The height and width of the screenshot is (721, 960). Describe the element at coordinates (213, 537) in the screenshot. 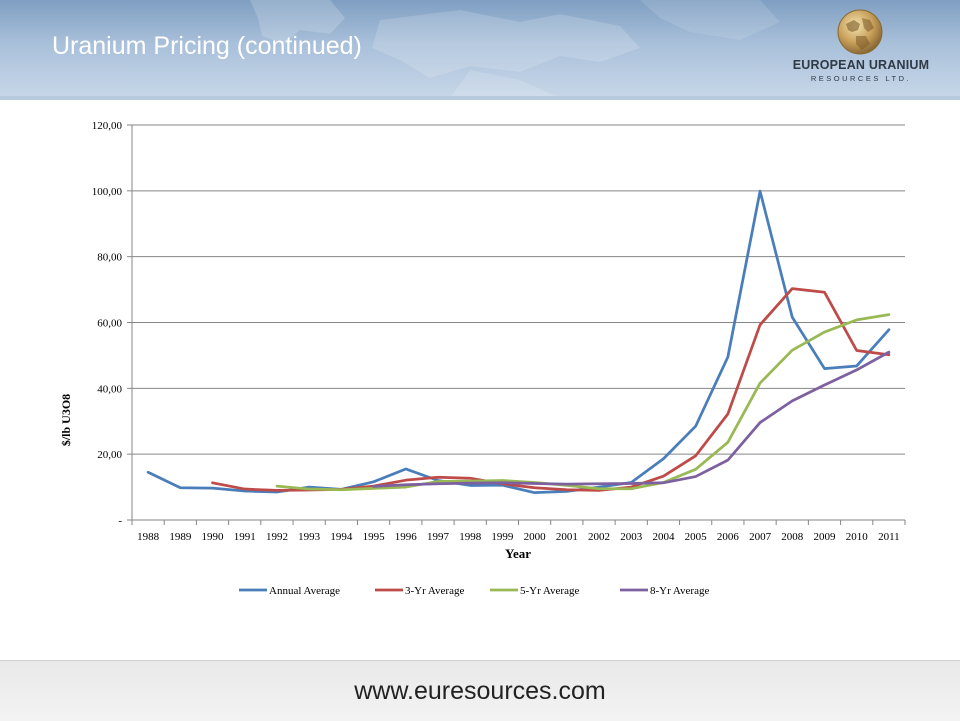

I see `x-tick-label: 1990` at that location.